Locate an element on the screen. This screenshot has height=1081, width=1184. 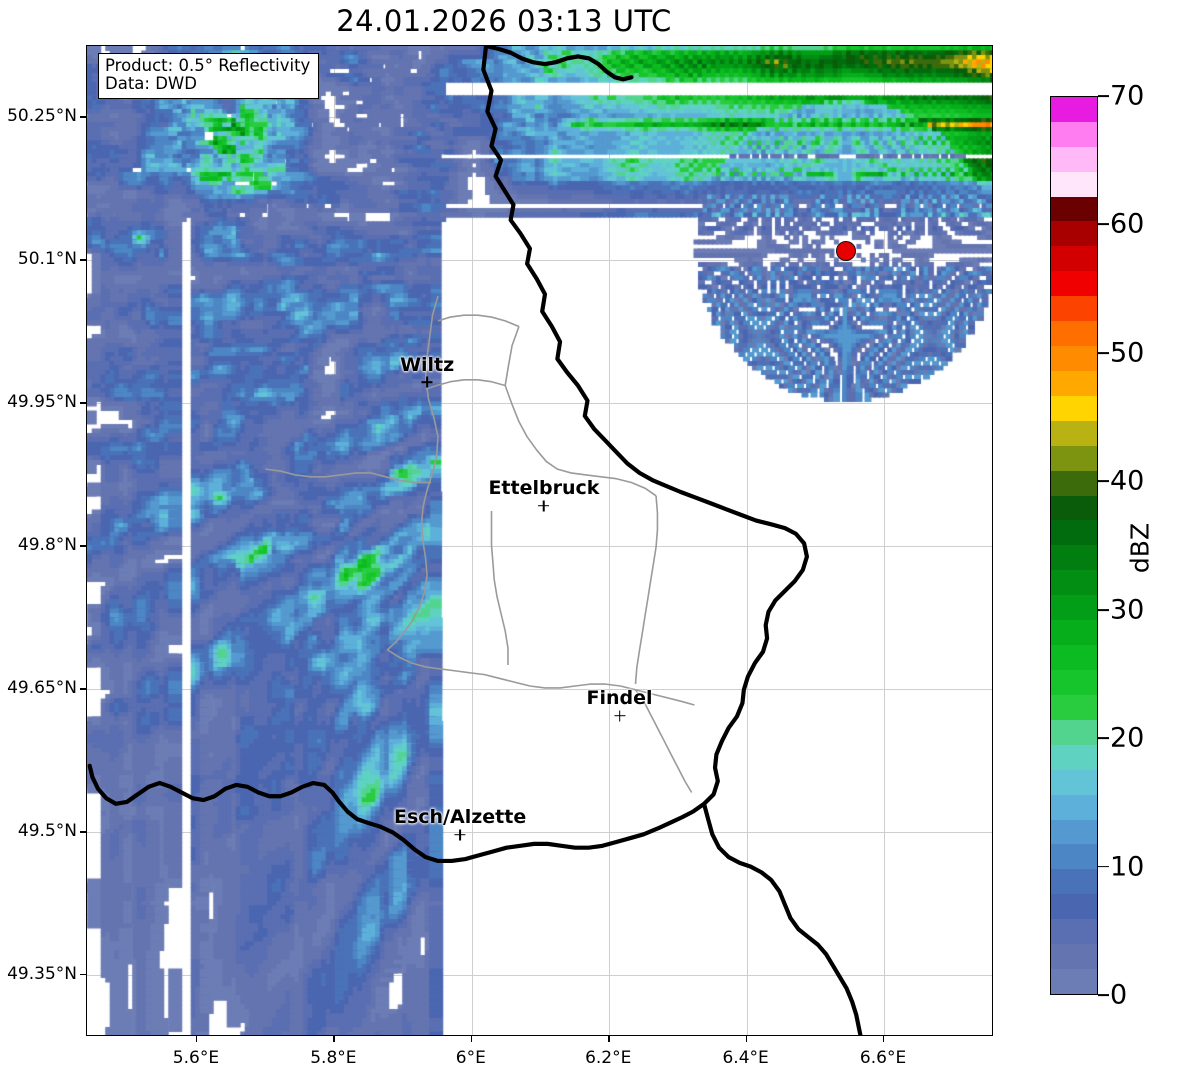
info-box: Product: 0.5° Reflectivity Data: DWD is located at coordinates (209, 76).